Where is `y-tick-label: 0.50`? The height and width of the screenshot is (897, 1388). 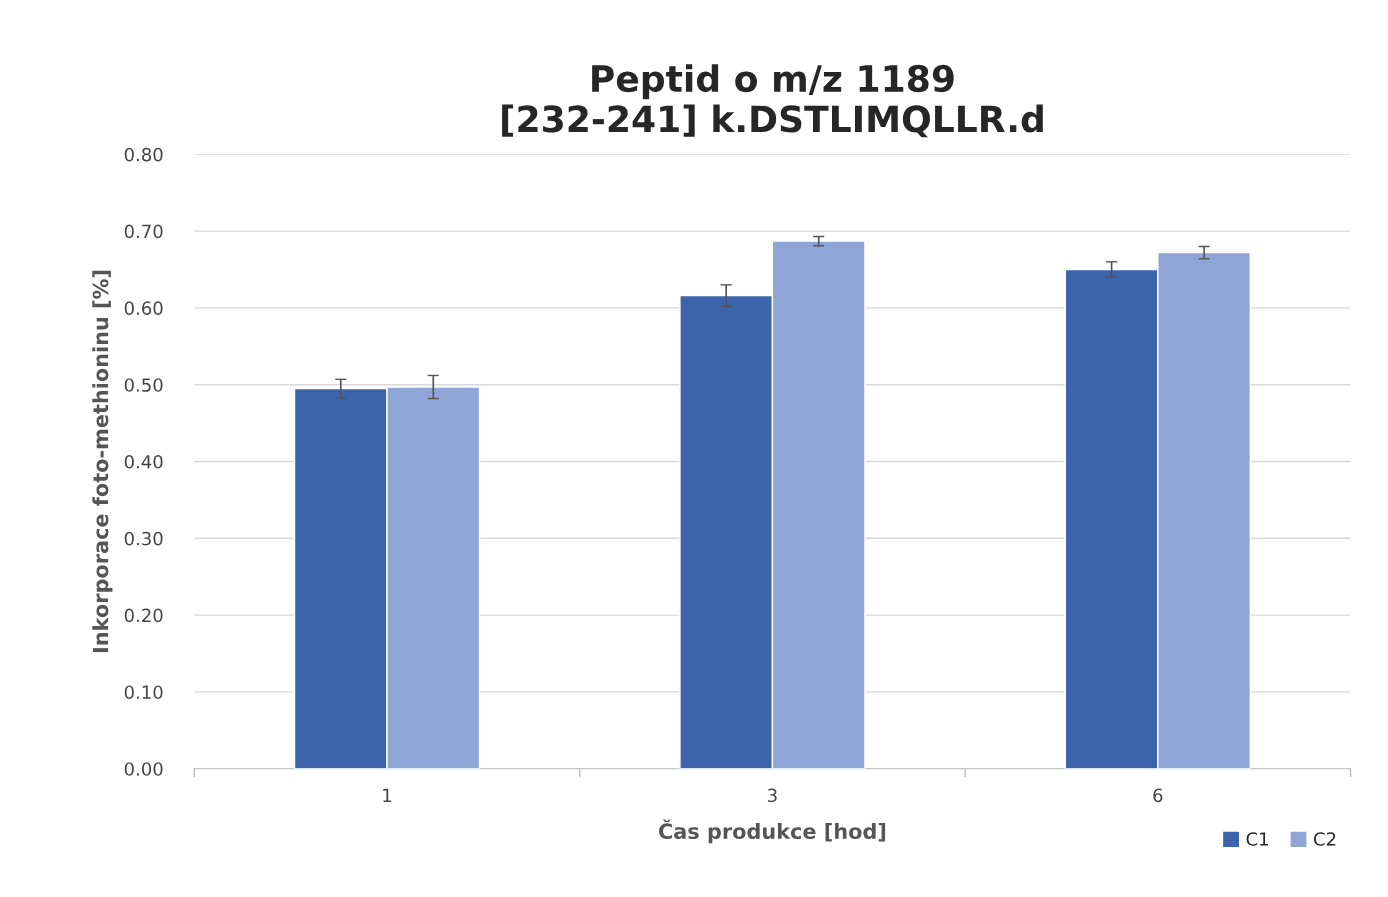 y-tick-label: 0.50 is located at coordinates (143, 385).